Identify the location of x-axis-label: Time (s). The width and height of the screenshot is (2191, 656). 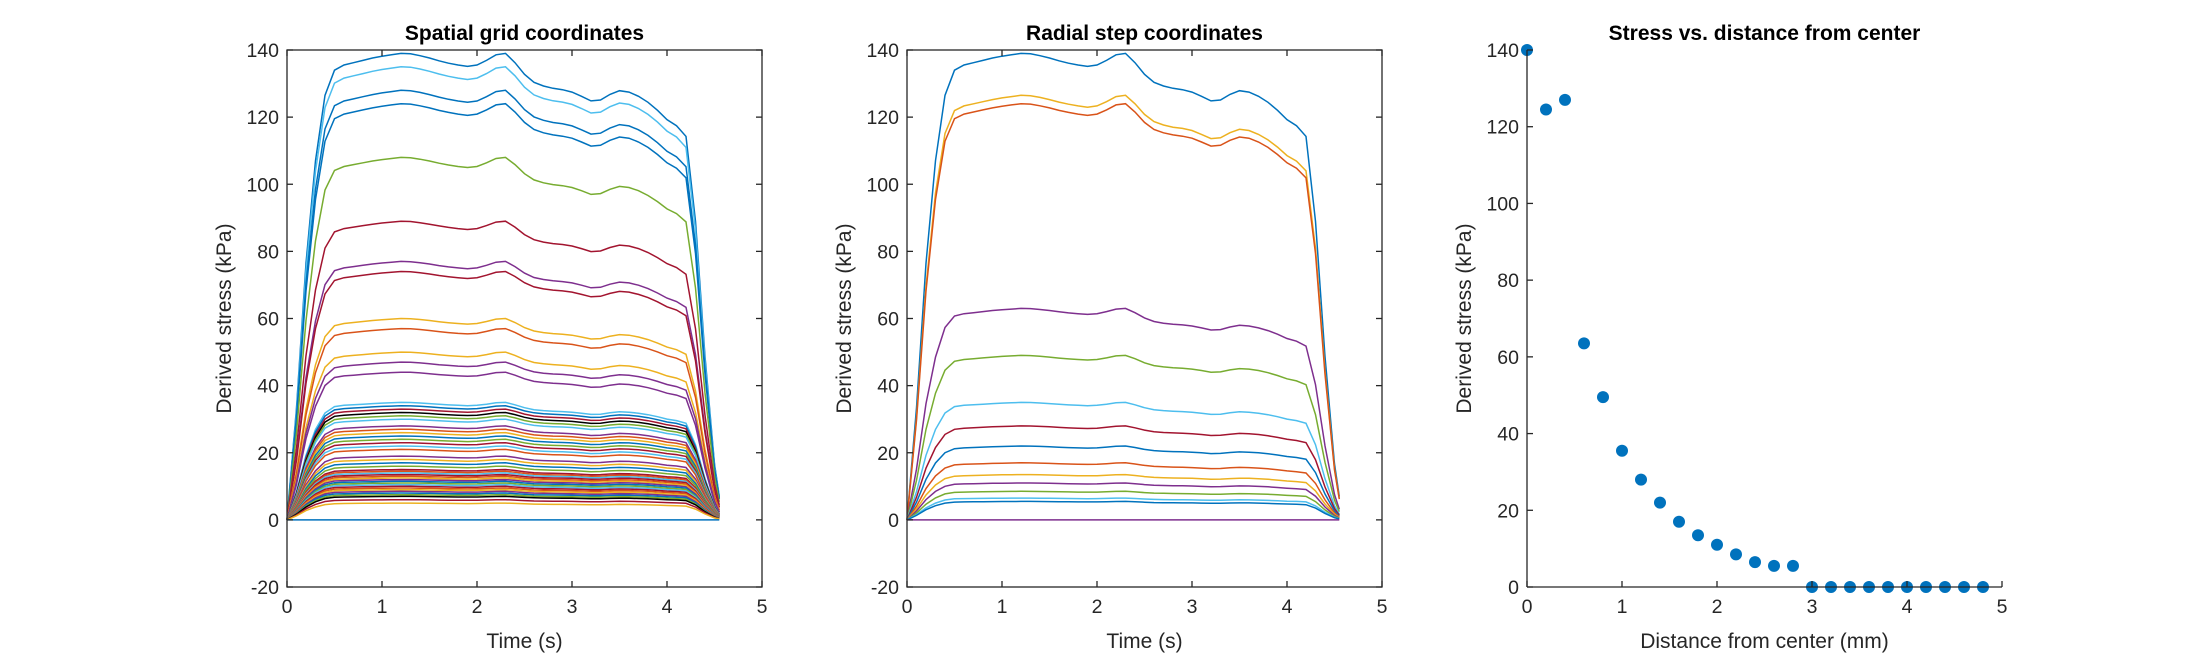
(1144, 641).